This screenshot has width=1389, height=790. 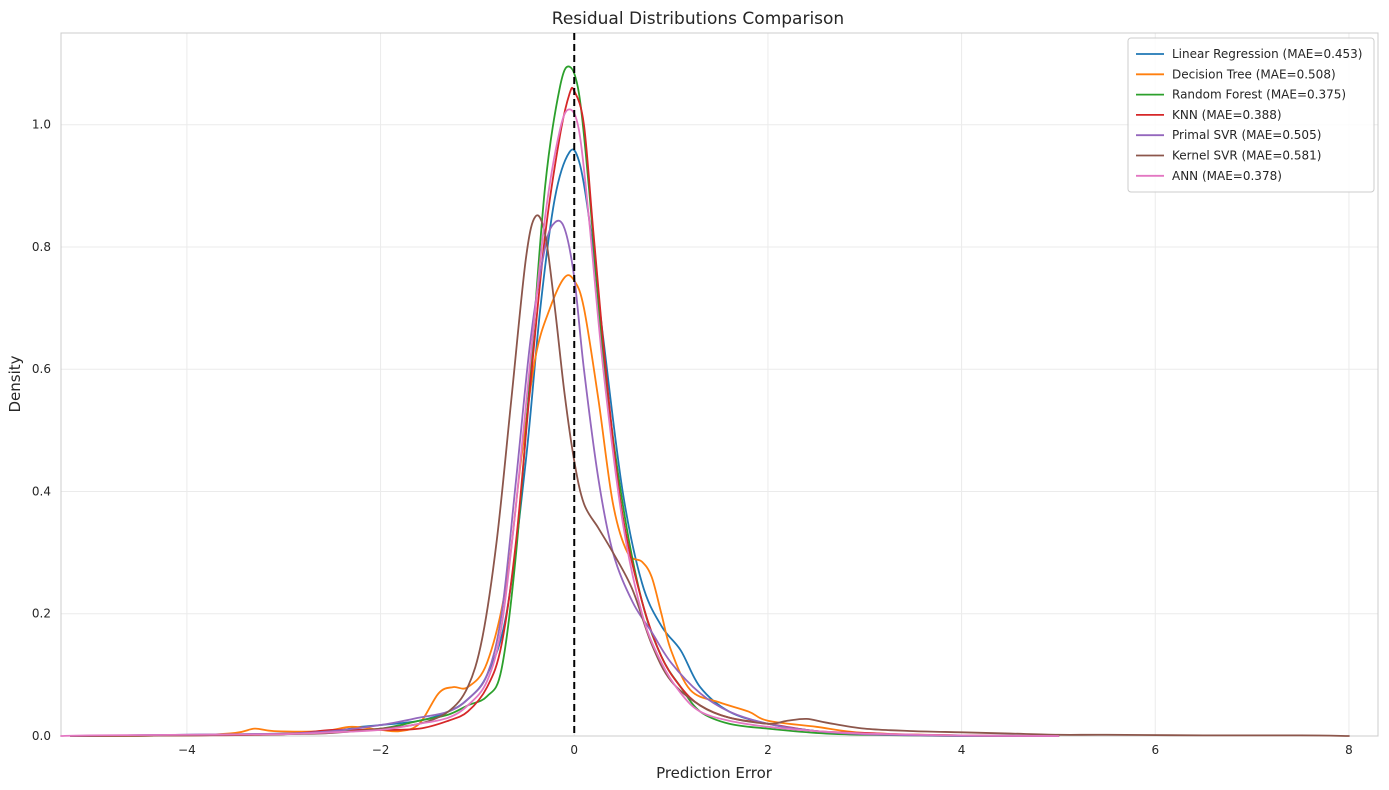 I want to click on y-tick-label: 0.6, so click(x=41, y=369).